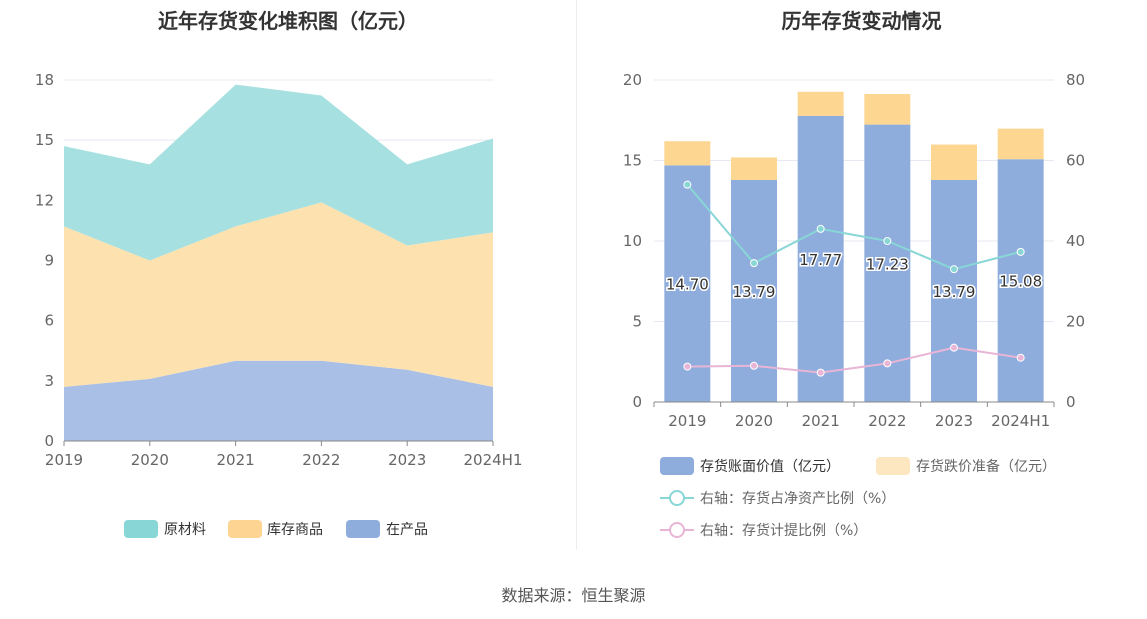 The image size is (1147, 619). Describe the element at coordinates (44, 200) in the screenshot. I see `y-tick-label: 12` at that location.